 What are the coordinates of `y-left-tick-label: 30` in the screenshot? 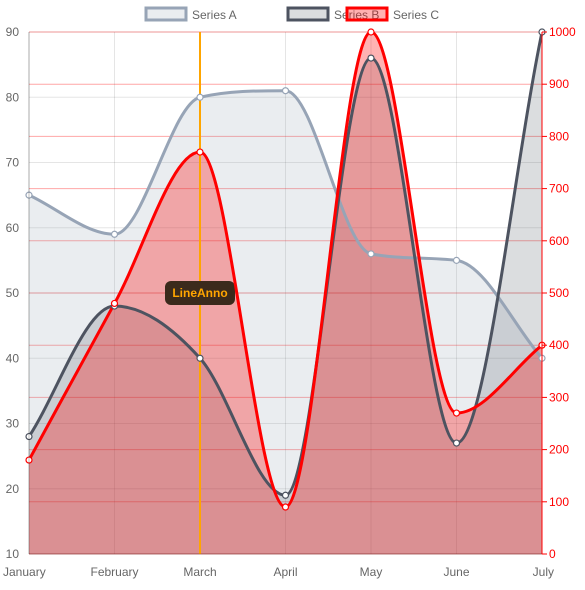 It's located at (13, 424).